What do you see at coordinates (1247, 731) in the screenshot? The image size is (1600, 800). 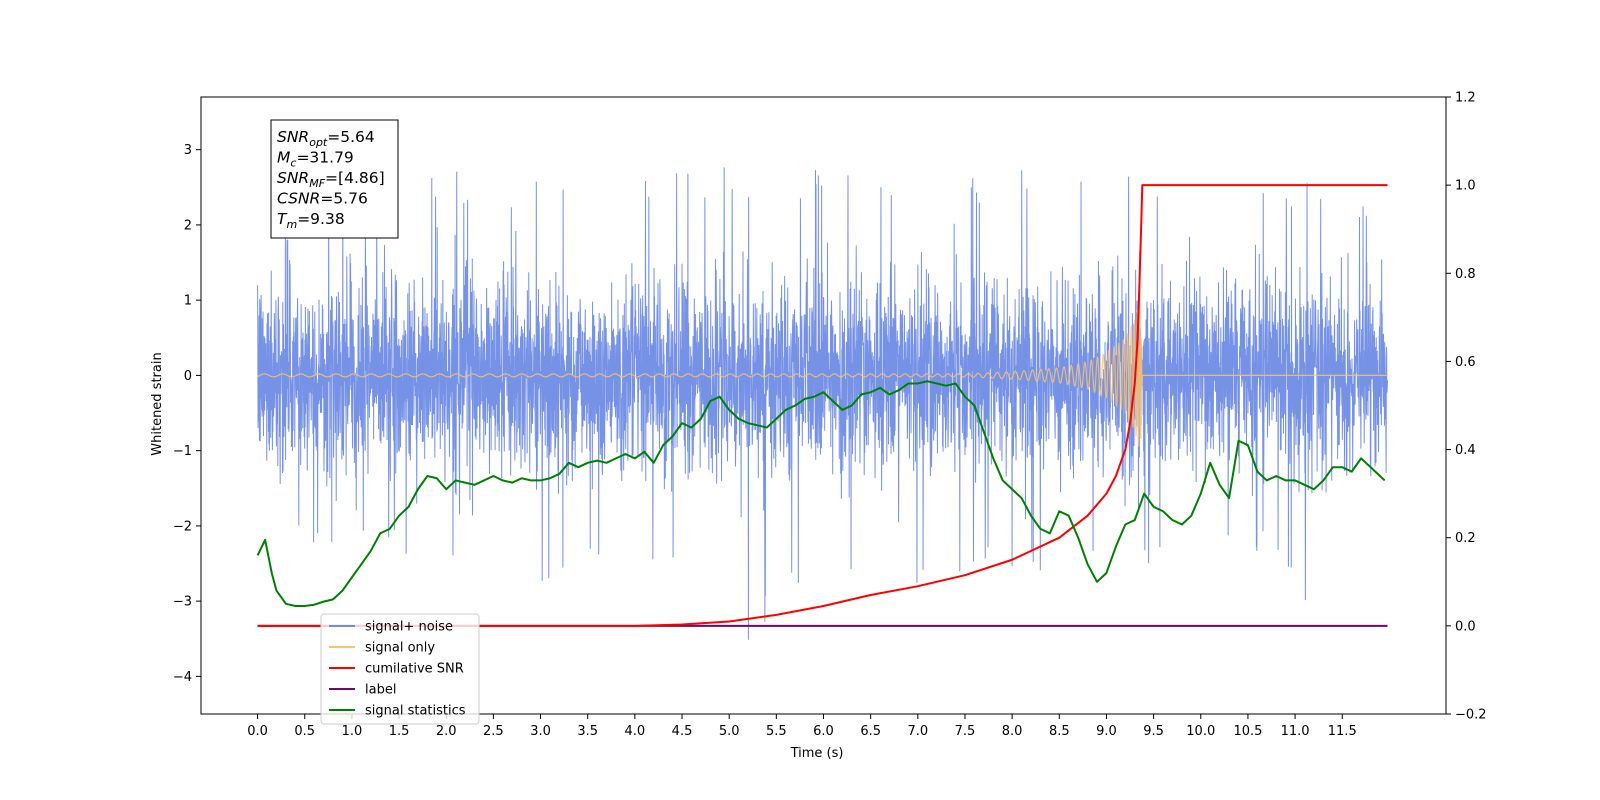 I see `x-tick-label: 10.5` at bounding box center [1247, 731].